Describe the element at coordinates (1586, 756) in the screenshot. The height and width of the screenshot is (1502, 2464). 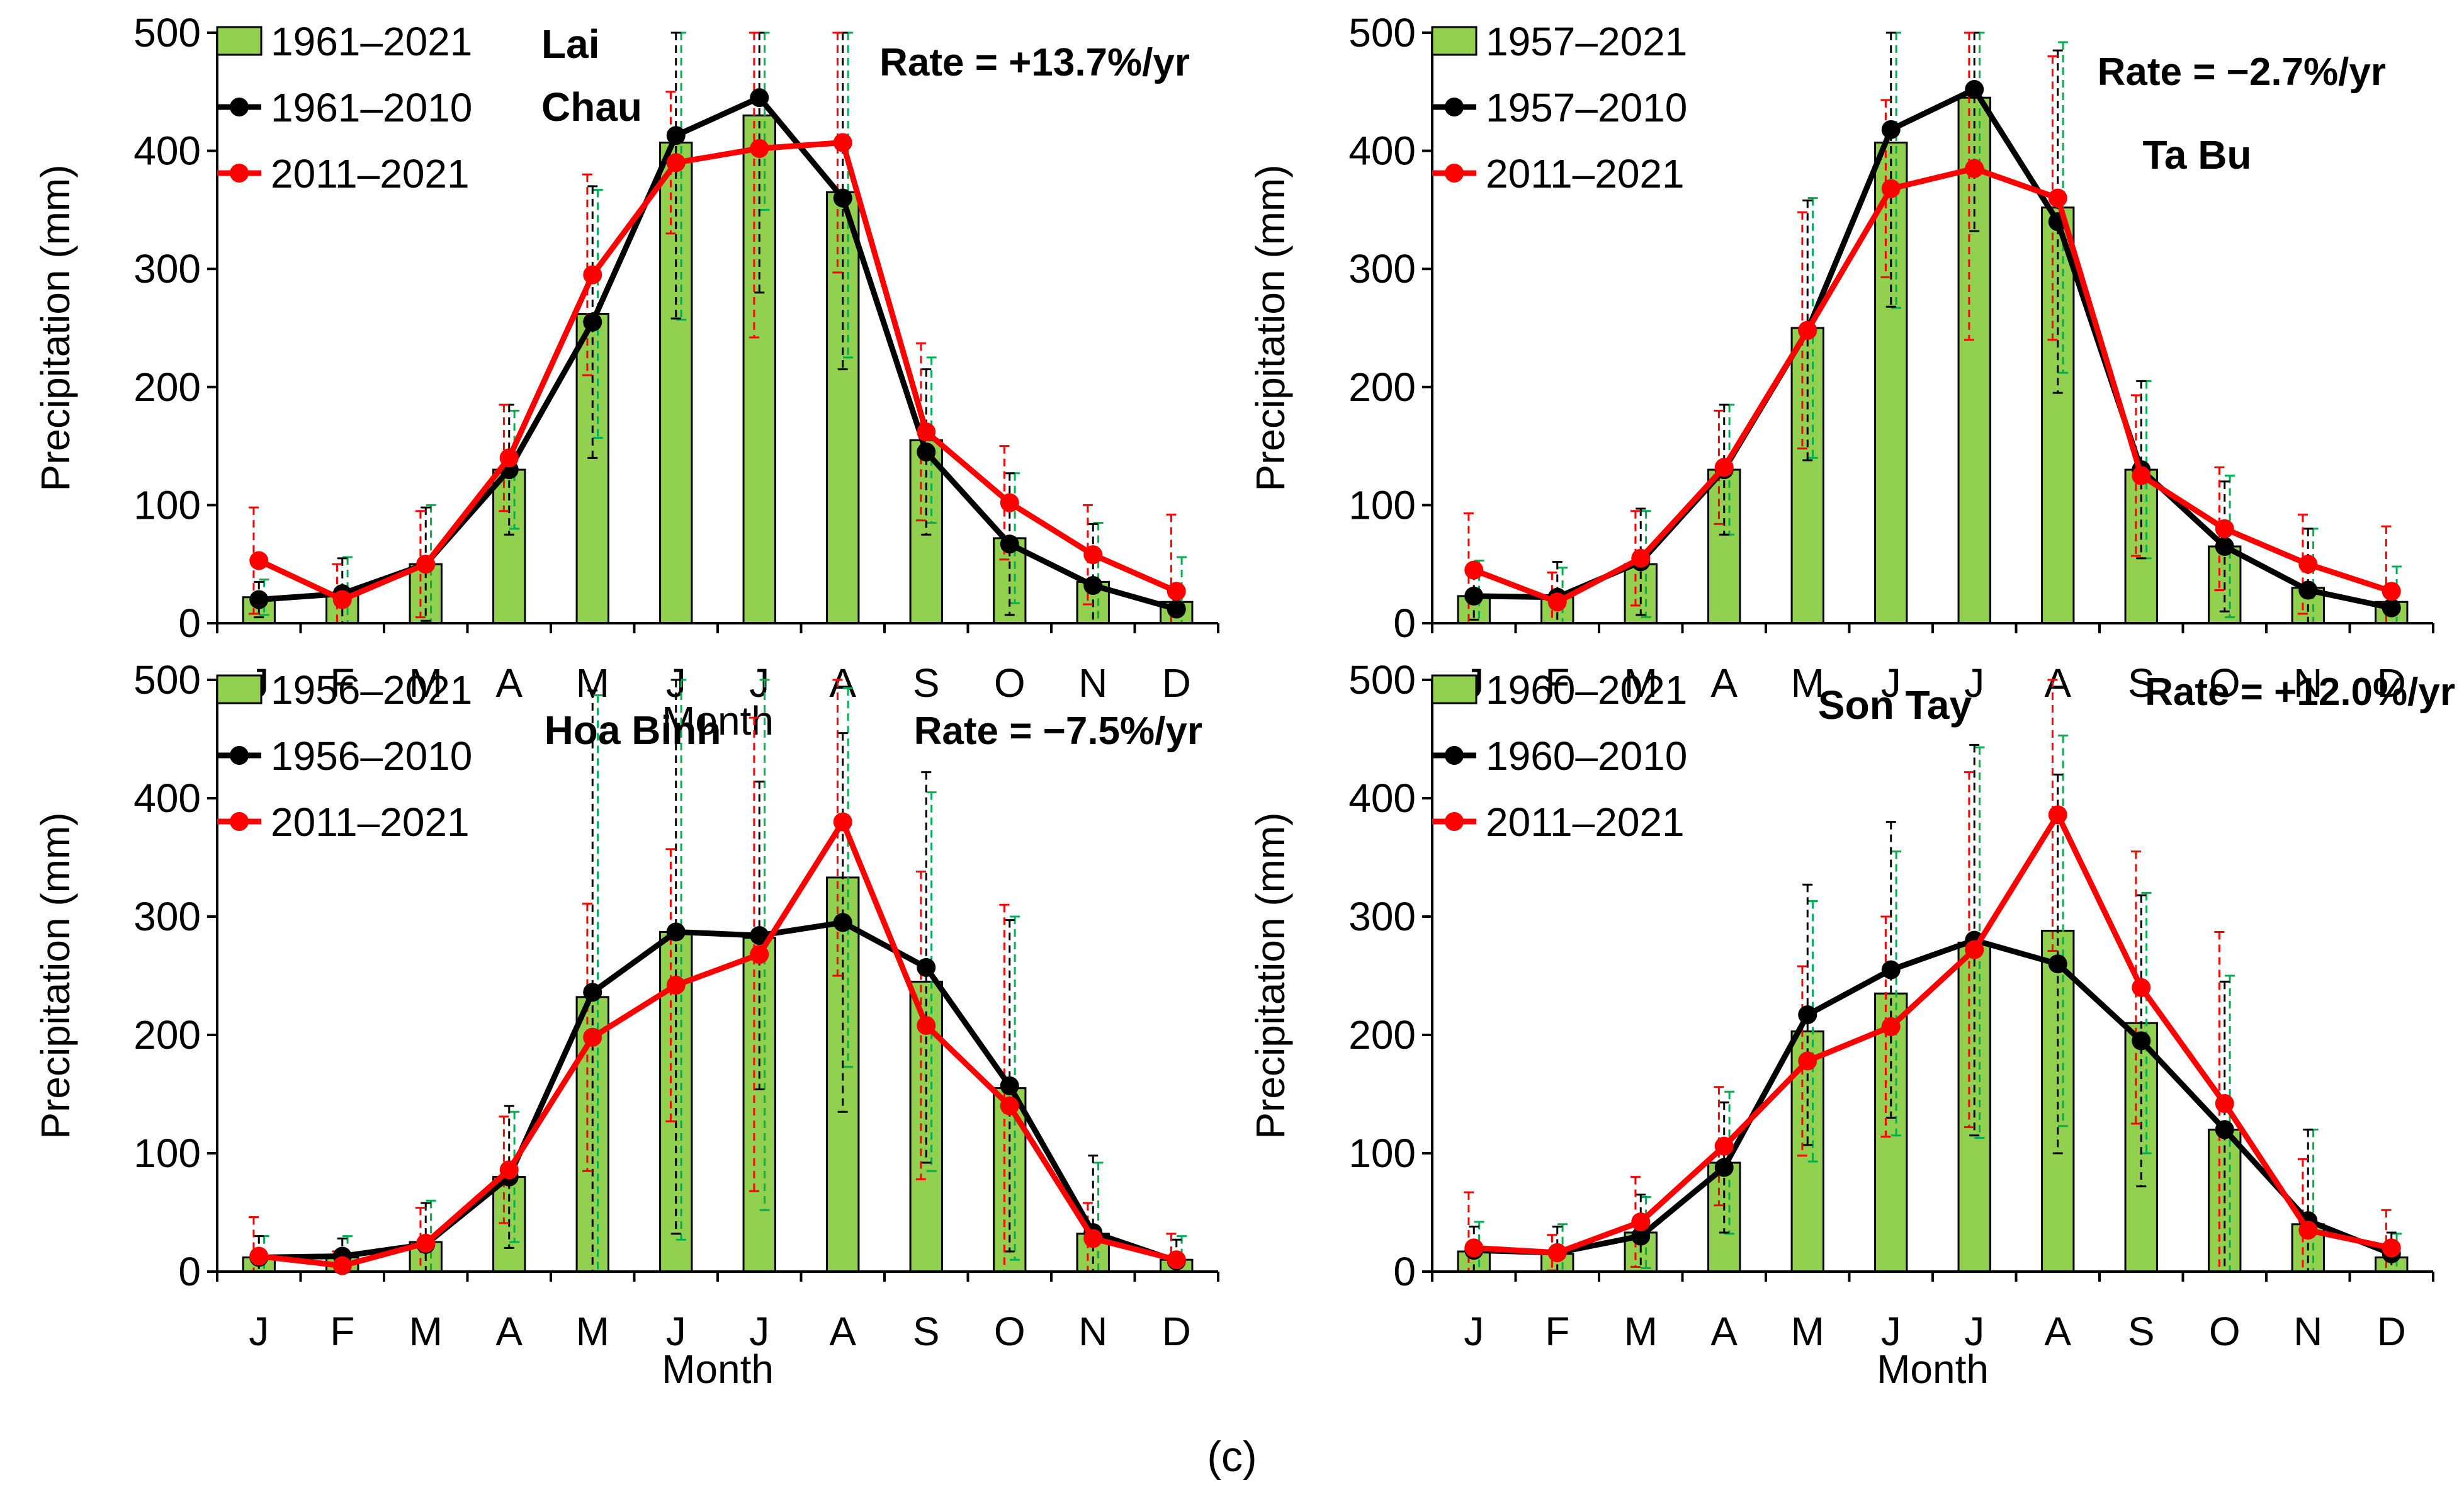
I see `legend-label: 1960–2010` at that location.